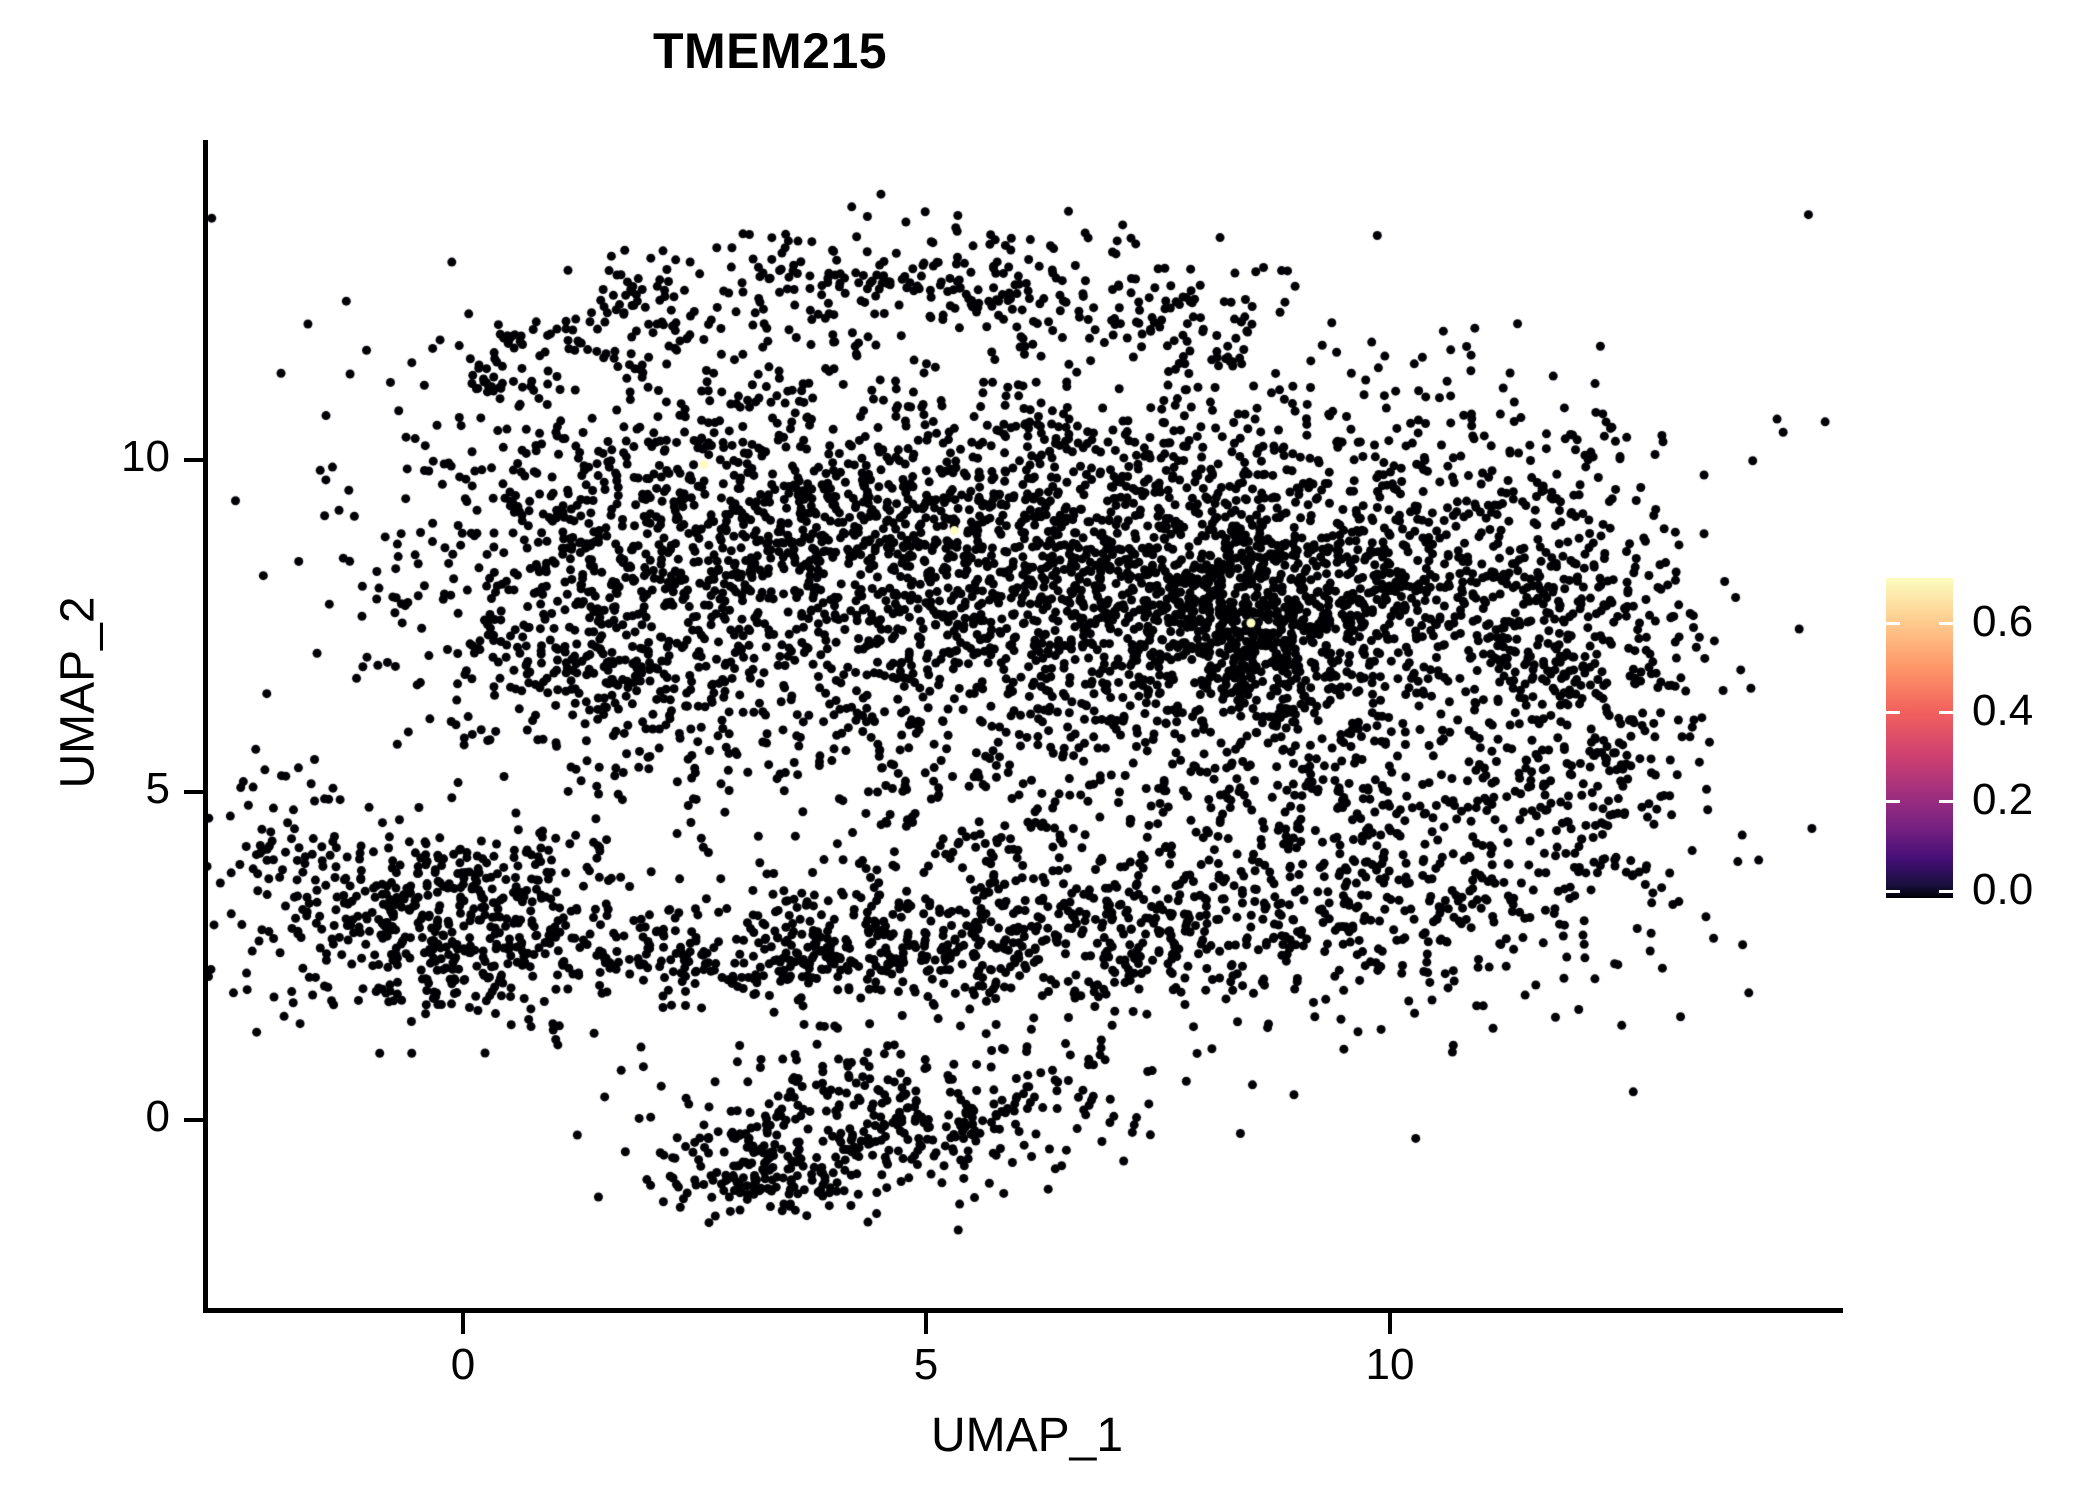 Image resolution: width=2100 pixels, height=1500 pixels. Describe the element at coordinates (1946, 712) in the screenshot. I see `colorbar-tick-0.4-right` at that location.